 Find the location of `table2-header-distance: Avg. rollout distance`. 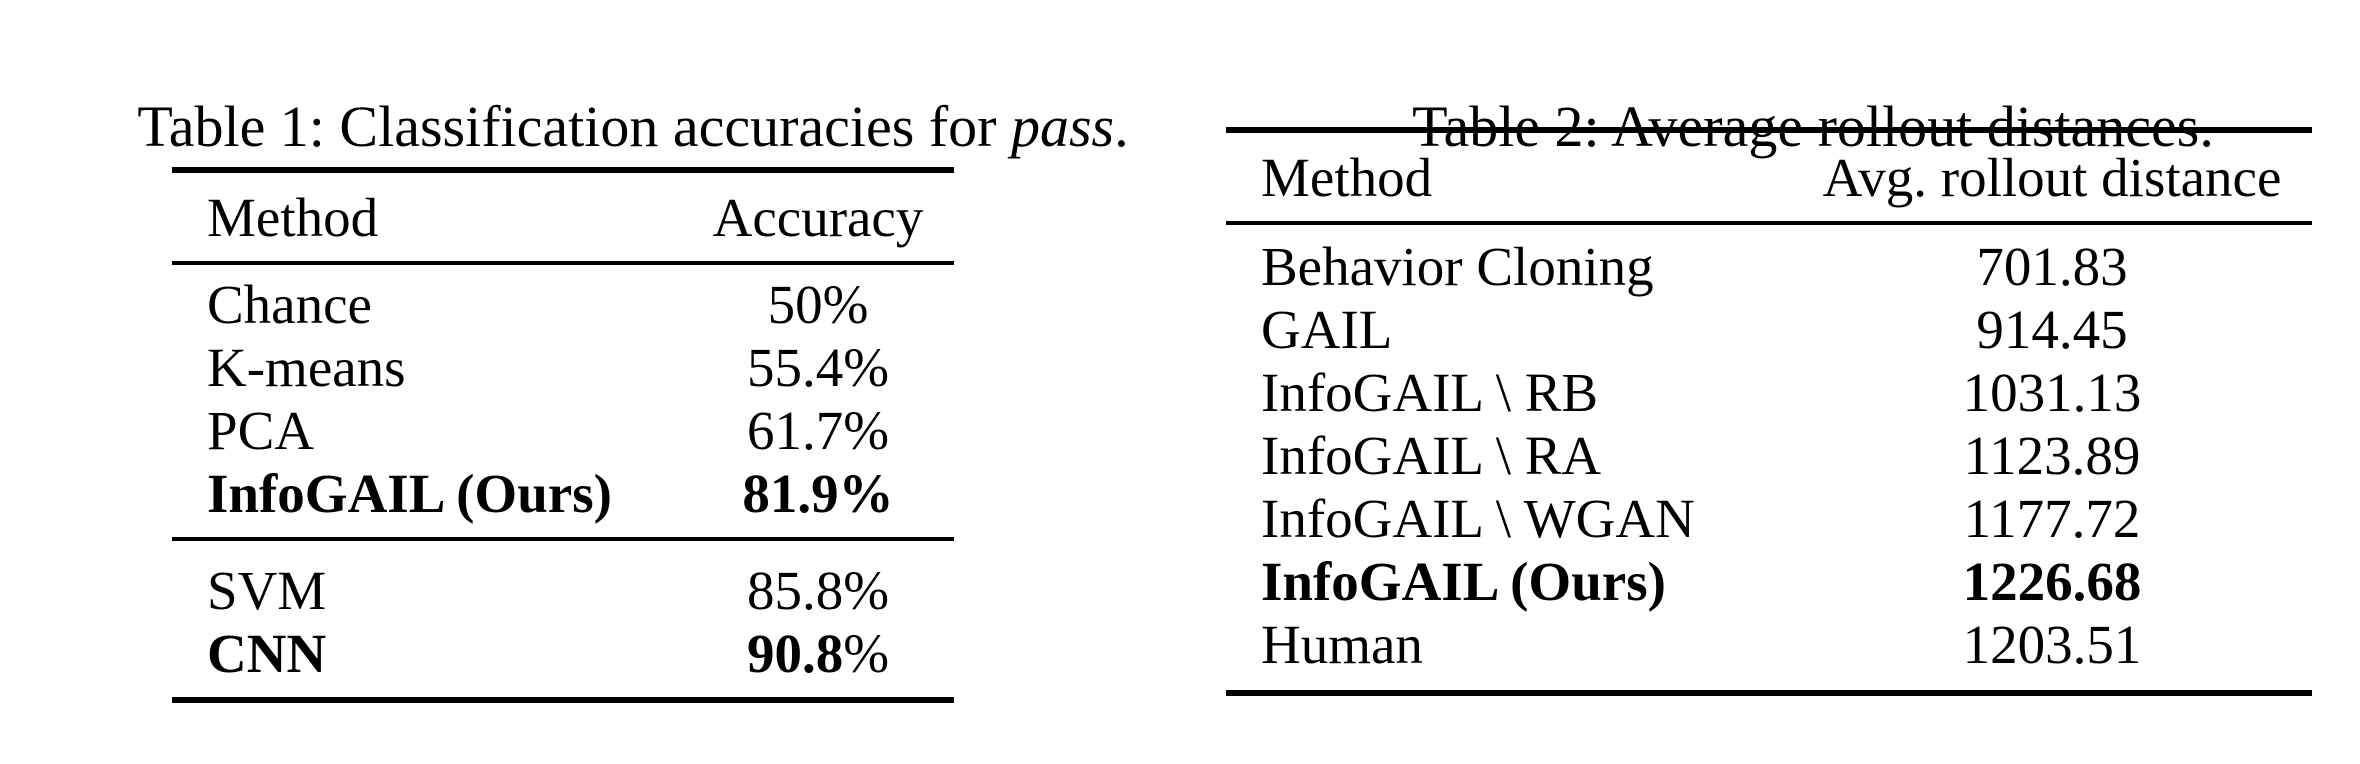

table2-header-distance: Avg. rollout distance is located at coordinates (2052, 177).